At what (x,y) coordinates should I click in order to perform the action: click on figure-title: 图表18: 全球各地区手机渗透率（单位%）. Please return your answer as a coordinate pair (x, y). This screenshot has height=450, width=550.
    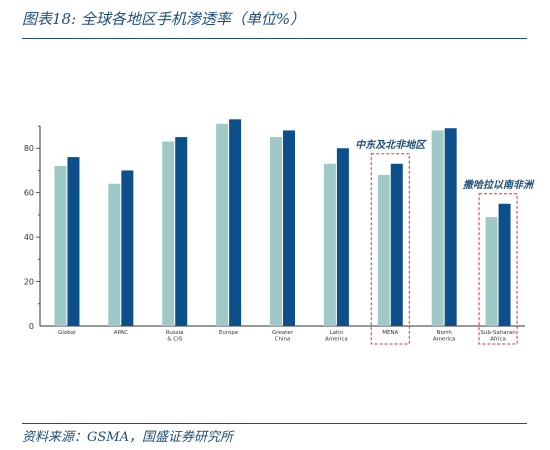
    Looking at the image, I should click on (164, 19).